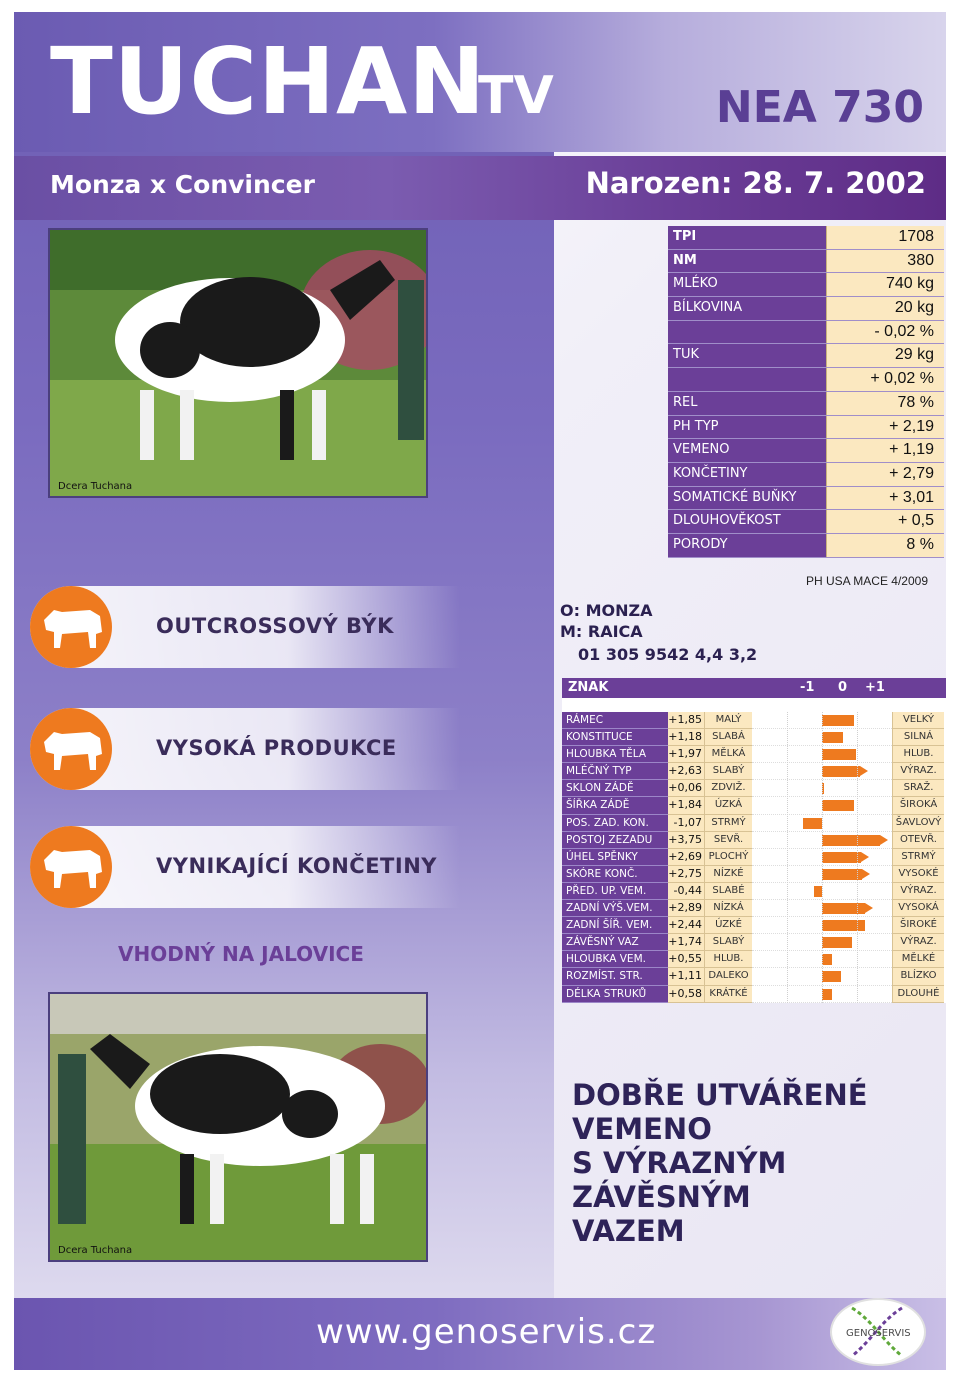 Image resolution: width=960 pixels, height=1379 pixels. What do you see at coordinates (276, 748) in the screenshot?
I see `feature-label: VYSOKÁ PRODUKCE` at bounding box center [276, 748].